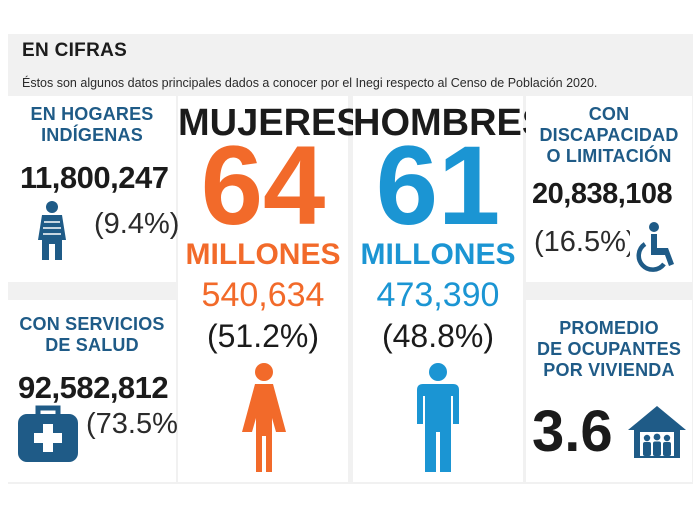 This screenshot has height=525, width=700. What do you see at coordinates (263, 336) in the screenshot?
I see `women-percent: (51.2%)` at bounding box center [263, 336].